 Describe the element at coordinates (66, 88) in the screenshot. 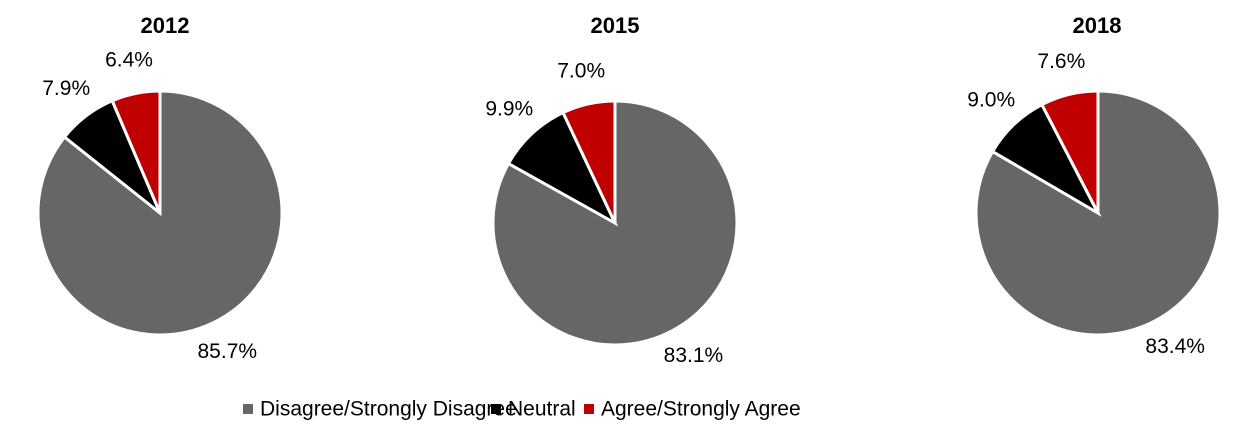

I see `data-label: 7.9%` at that location.